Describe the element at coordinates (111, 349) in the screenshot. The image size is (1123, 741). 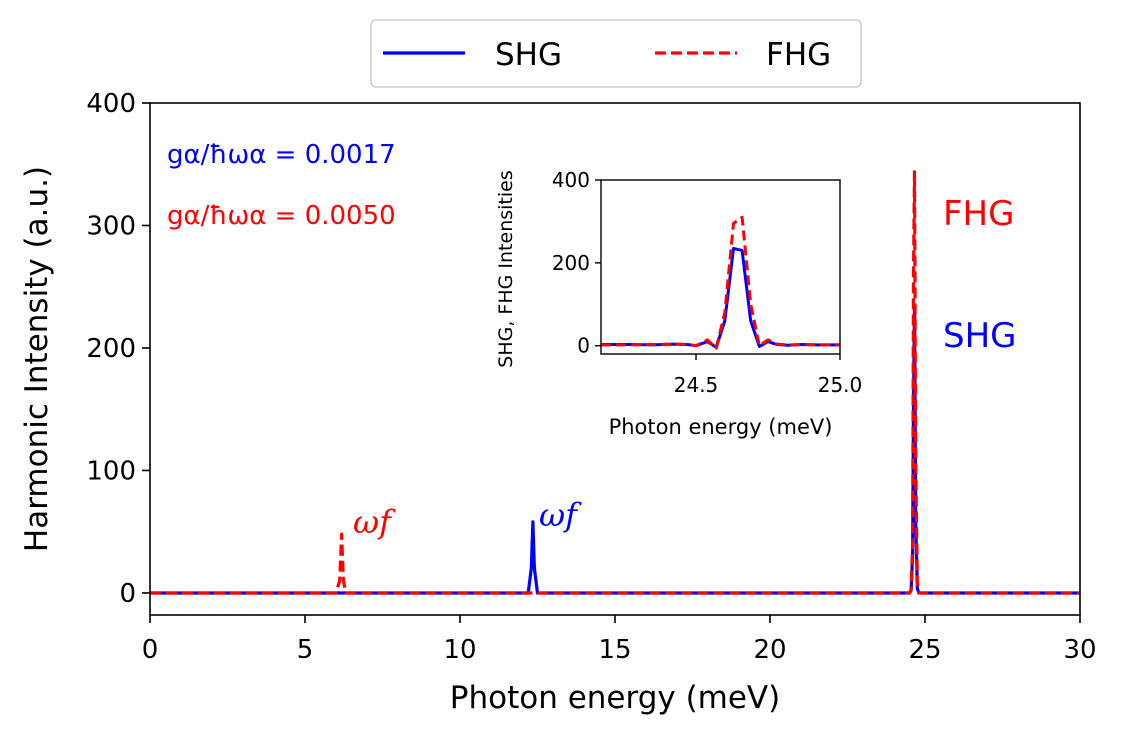
I see `main-y-tick-label: 200` at that location.